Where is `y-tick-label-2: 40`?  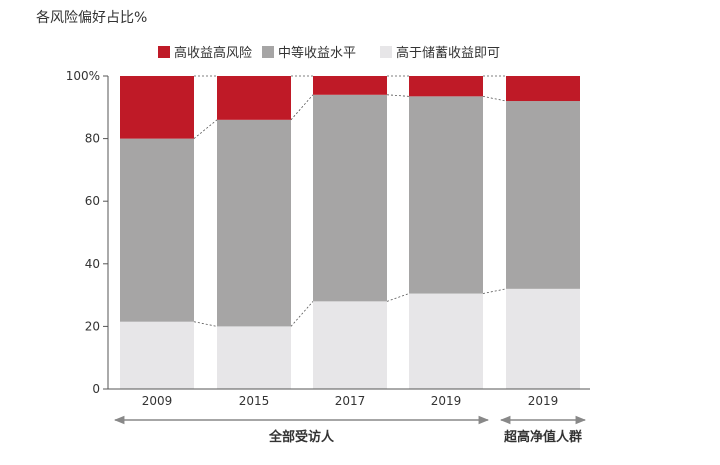
y-tick-label-2: 40 is located at coordinates (92, 264).